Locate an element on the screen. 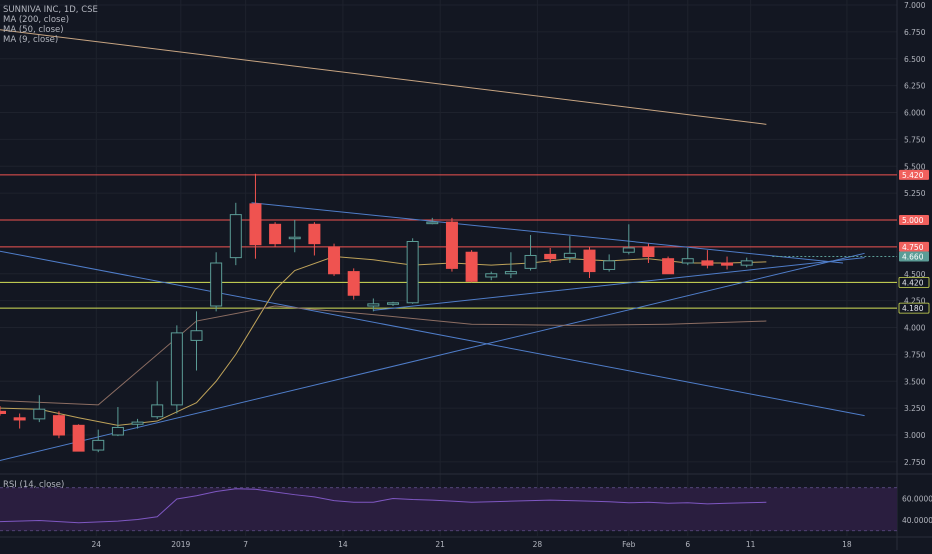 The height and width of the screenshot is (554, 932). symbol-title: SUNNIVA INC, 1D, CSE is located at coordinates (50, 10).